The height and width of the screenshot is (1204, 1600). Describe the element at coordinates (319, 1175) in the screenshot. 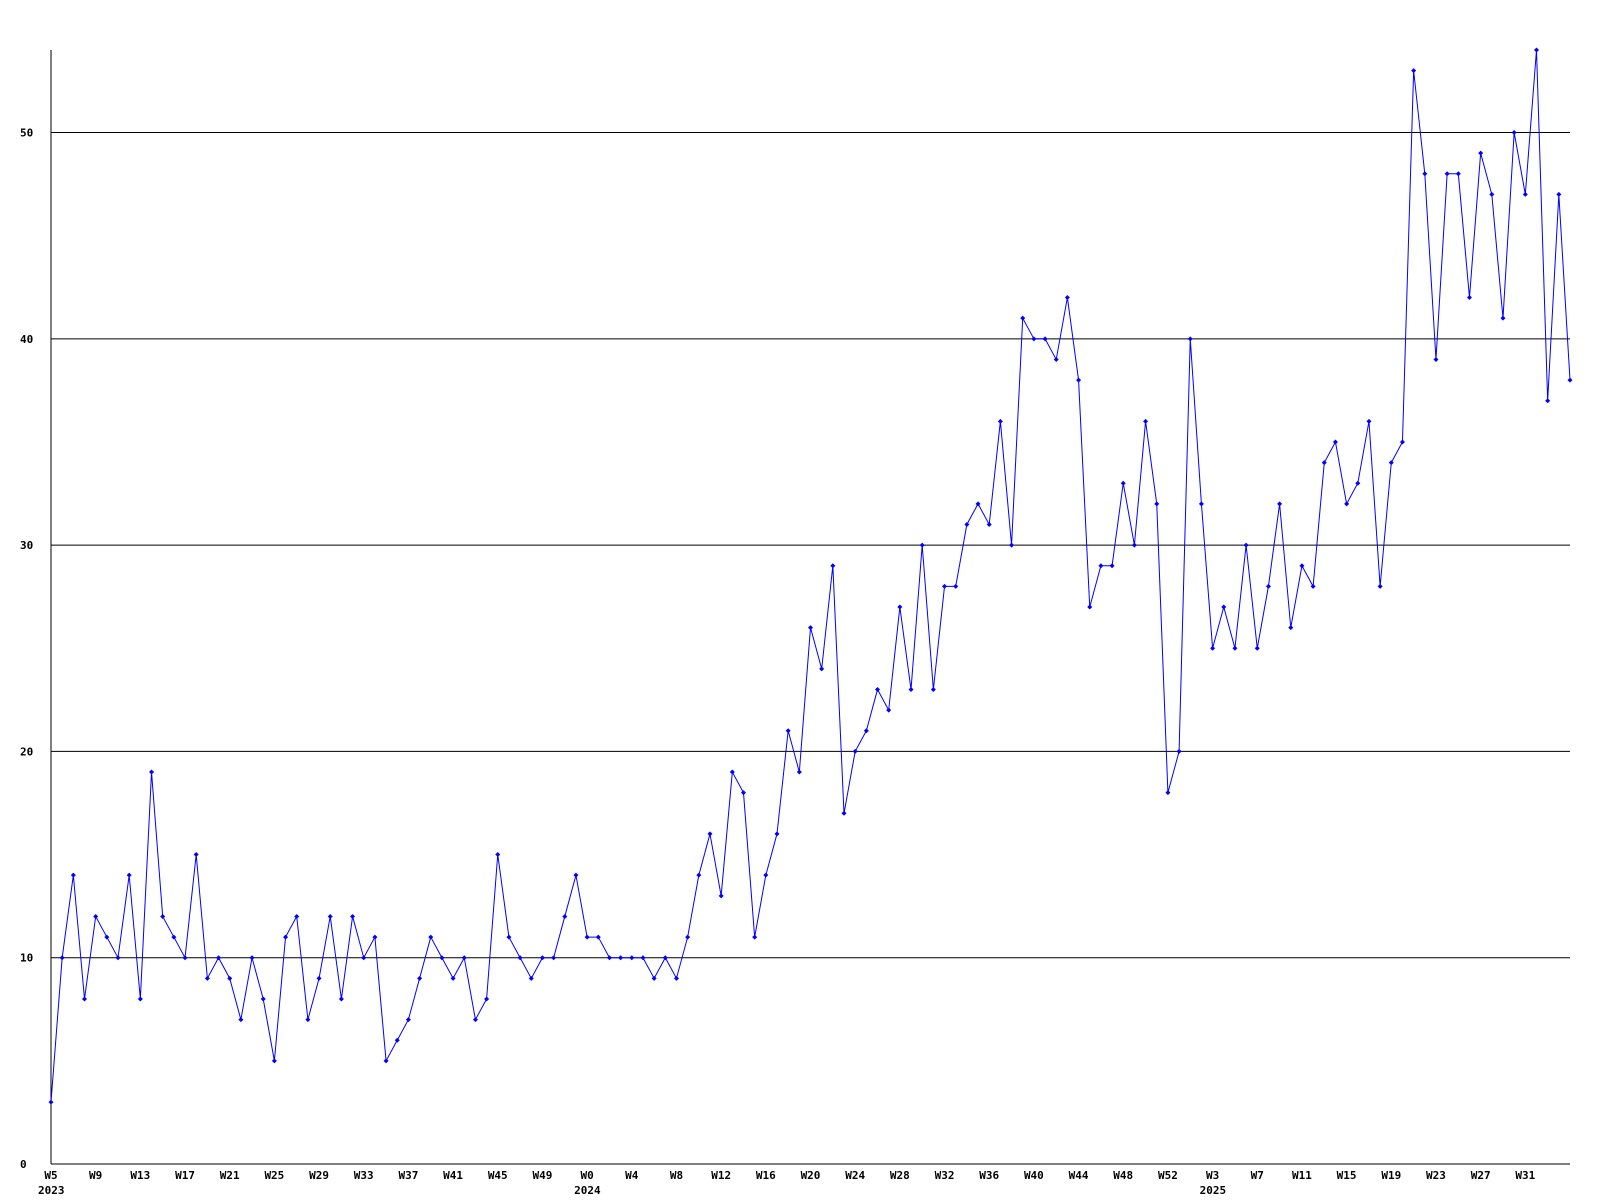

I see `x-tick-label: W29` at that location.